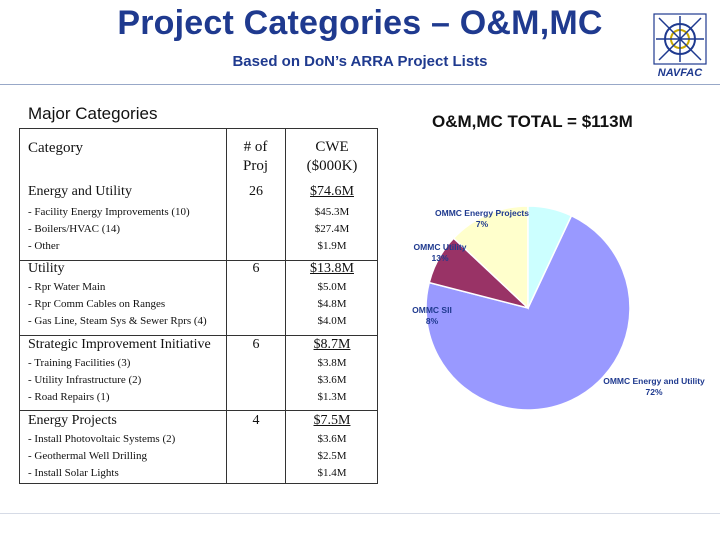 This screenshot has width=720, height=540. I want to click on group-count: 26, so click(256, 191).